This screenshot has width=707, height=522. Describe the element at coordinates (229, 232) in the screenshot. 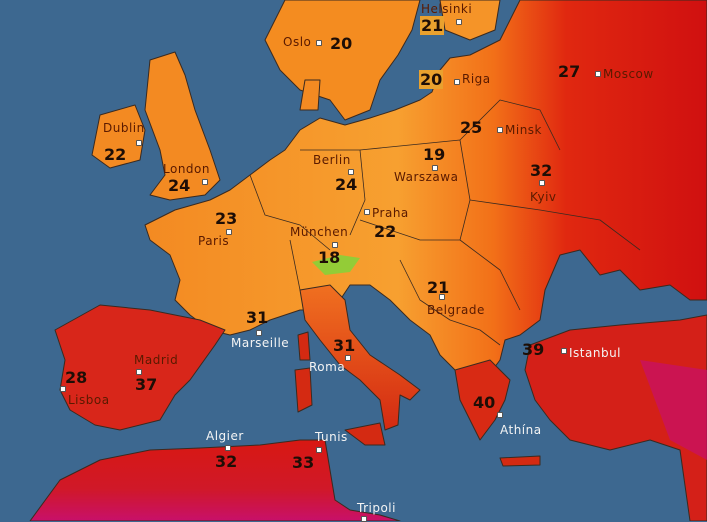

I see `city-marker-paris` at that location.